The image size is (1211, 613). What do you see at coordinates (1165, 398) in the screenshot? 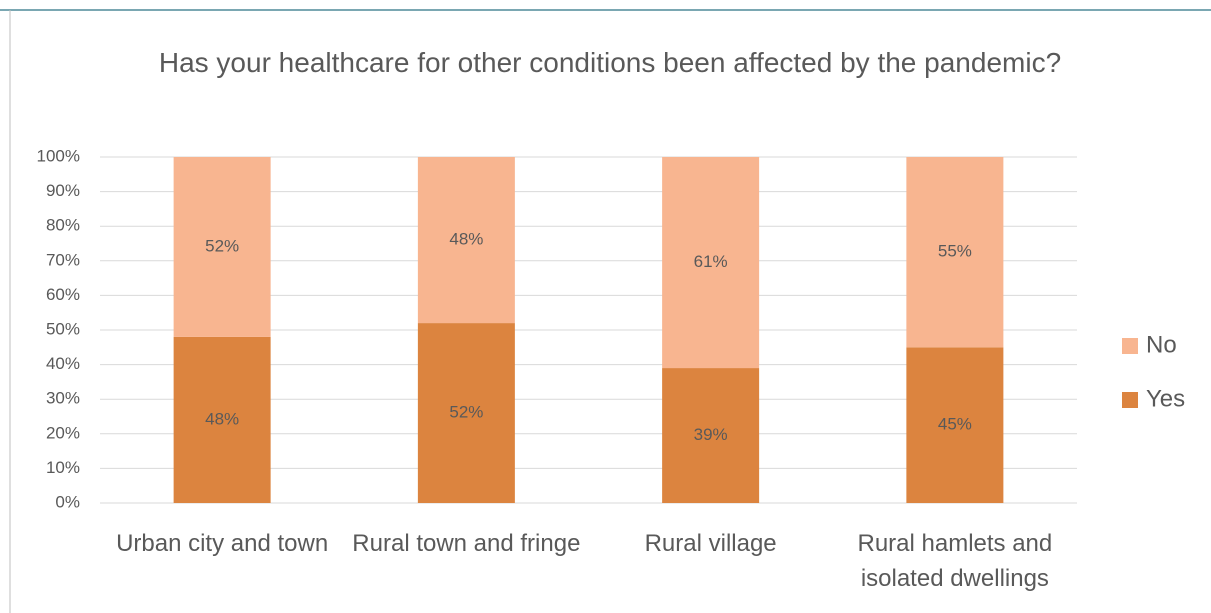
I see `legend-label: Yes` at bounding box center [1165, 398].